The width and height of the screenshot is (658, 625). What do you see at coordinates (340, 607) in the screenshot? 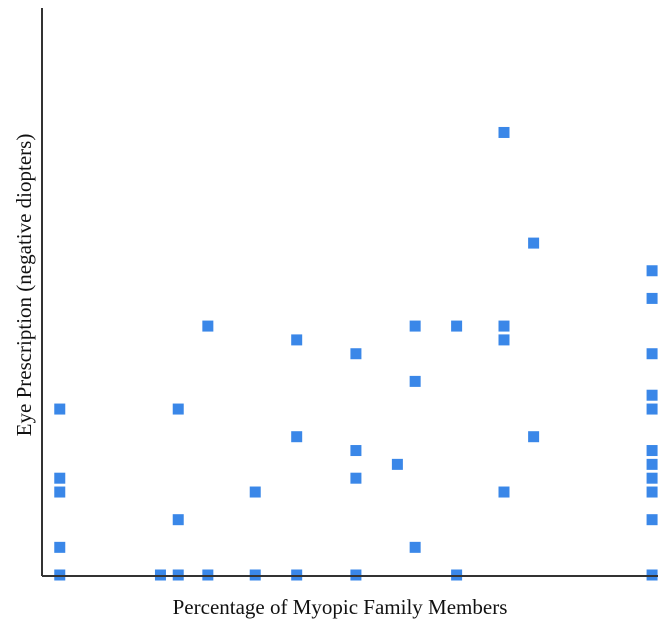
I see `x-axis-label: Percentage of Myopic Family Members` at bounding box center [340, 607].